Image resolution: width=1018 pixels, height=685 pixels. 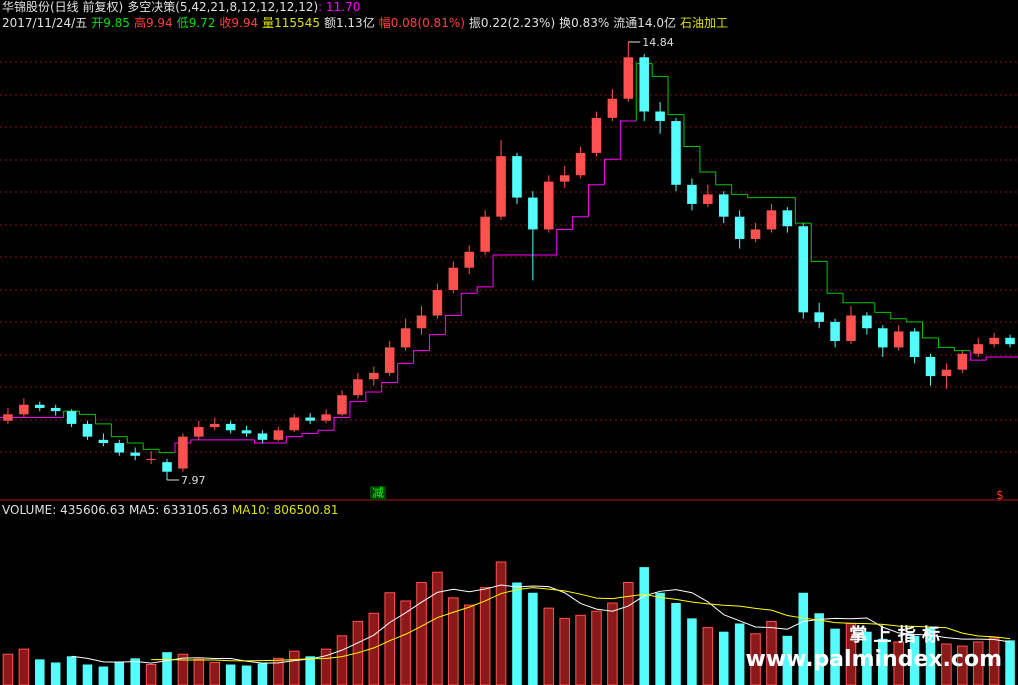 I want to click on marker: $, so click(x=1000, y=495).